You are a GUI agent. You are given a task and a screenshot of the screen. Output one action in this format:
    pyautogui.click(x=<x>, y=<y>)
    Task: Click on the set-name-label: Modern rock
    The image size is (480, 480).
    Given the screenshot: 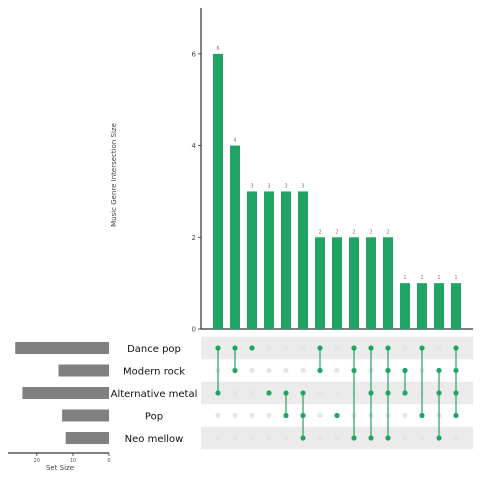 What is the action you would take?
    pyautogui.click(x=154, y=372)
    